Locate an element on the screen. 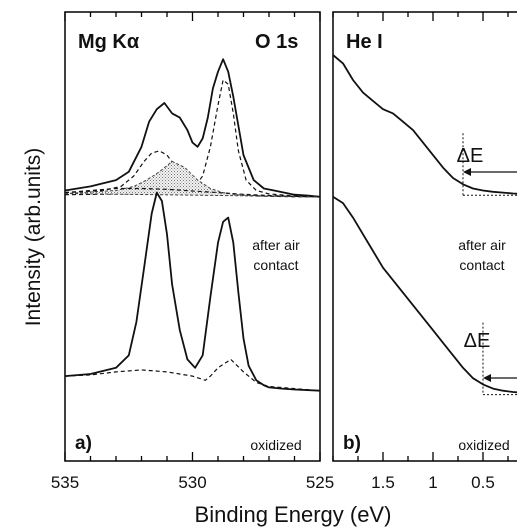 The height and width of the screenshot is (530, 517). panel-a-series-4-dashed is located at coordinates (192, 192).